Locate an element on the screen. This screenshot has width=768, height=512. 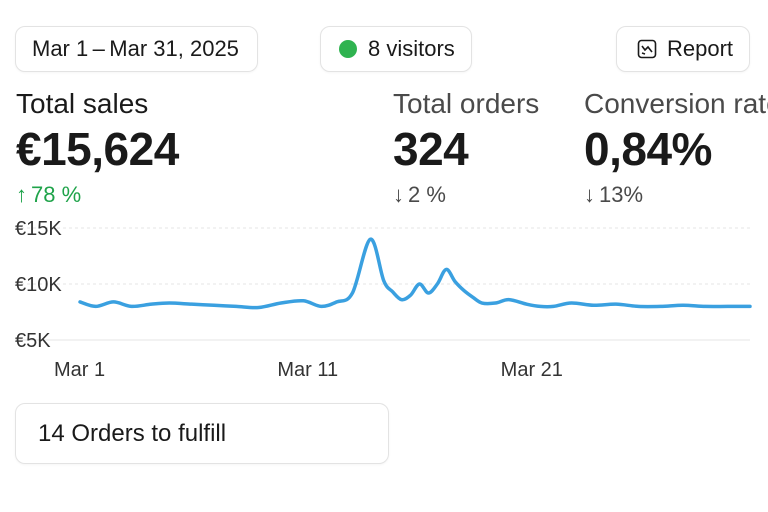
x-tick-label: Mar 11 is located at coordinates (307, 370).